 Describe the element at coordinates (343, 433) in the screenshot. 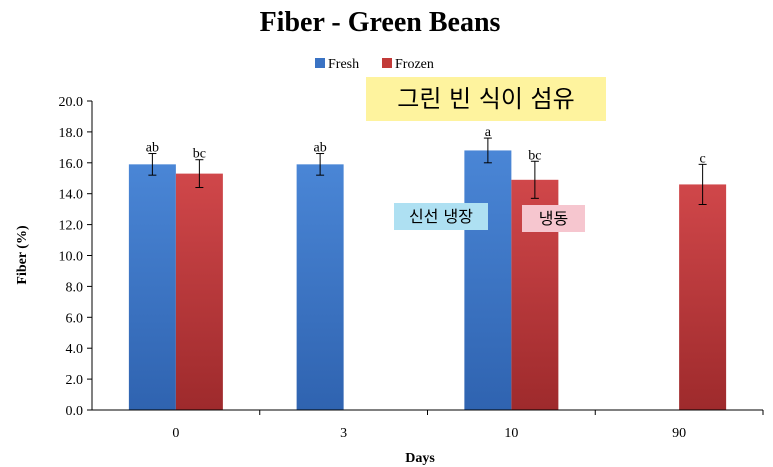

I see `x-tick-label: 3` at that location.